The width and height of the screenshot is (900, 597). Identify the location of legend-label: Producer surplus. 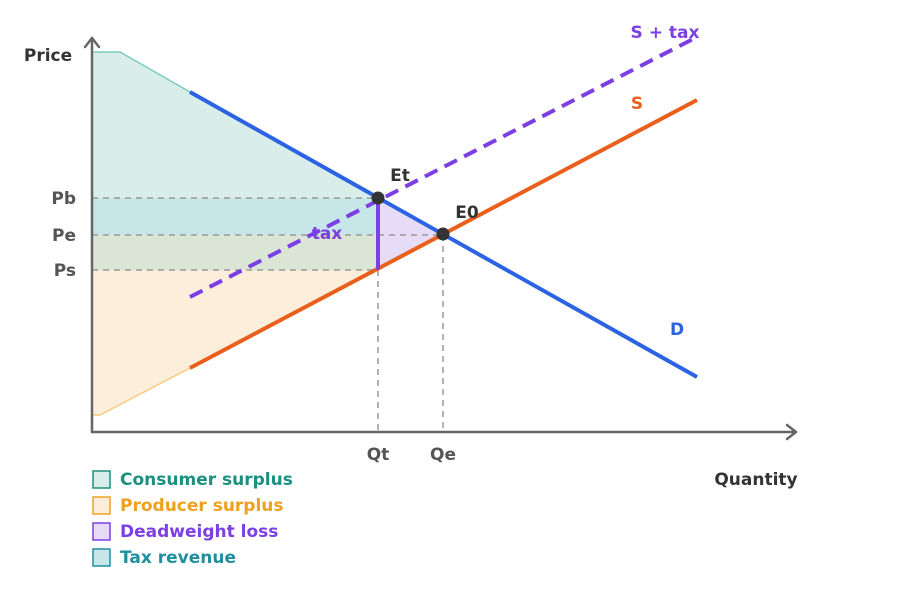
(202, 506).